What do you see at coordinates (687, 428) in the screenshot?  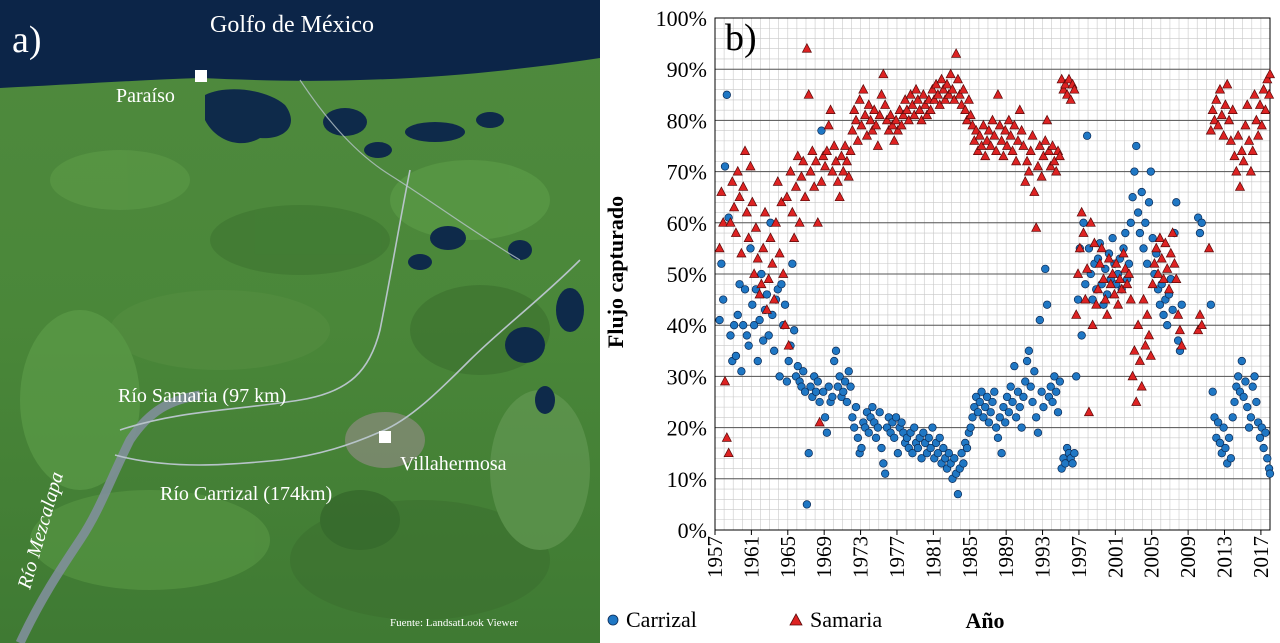 I see `y-tick-label: 20%` at bounding box center [687, 428].